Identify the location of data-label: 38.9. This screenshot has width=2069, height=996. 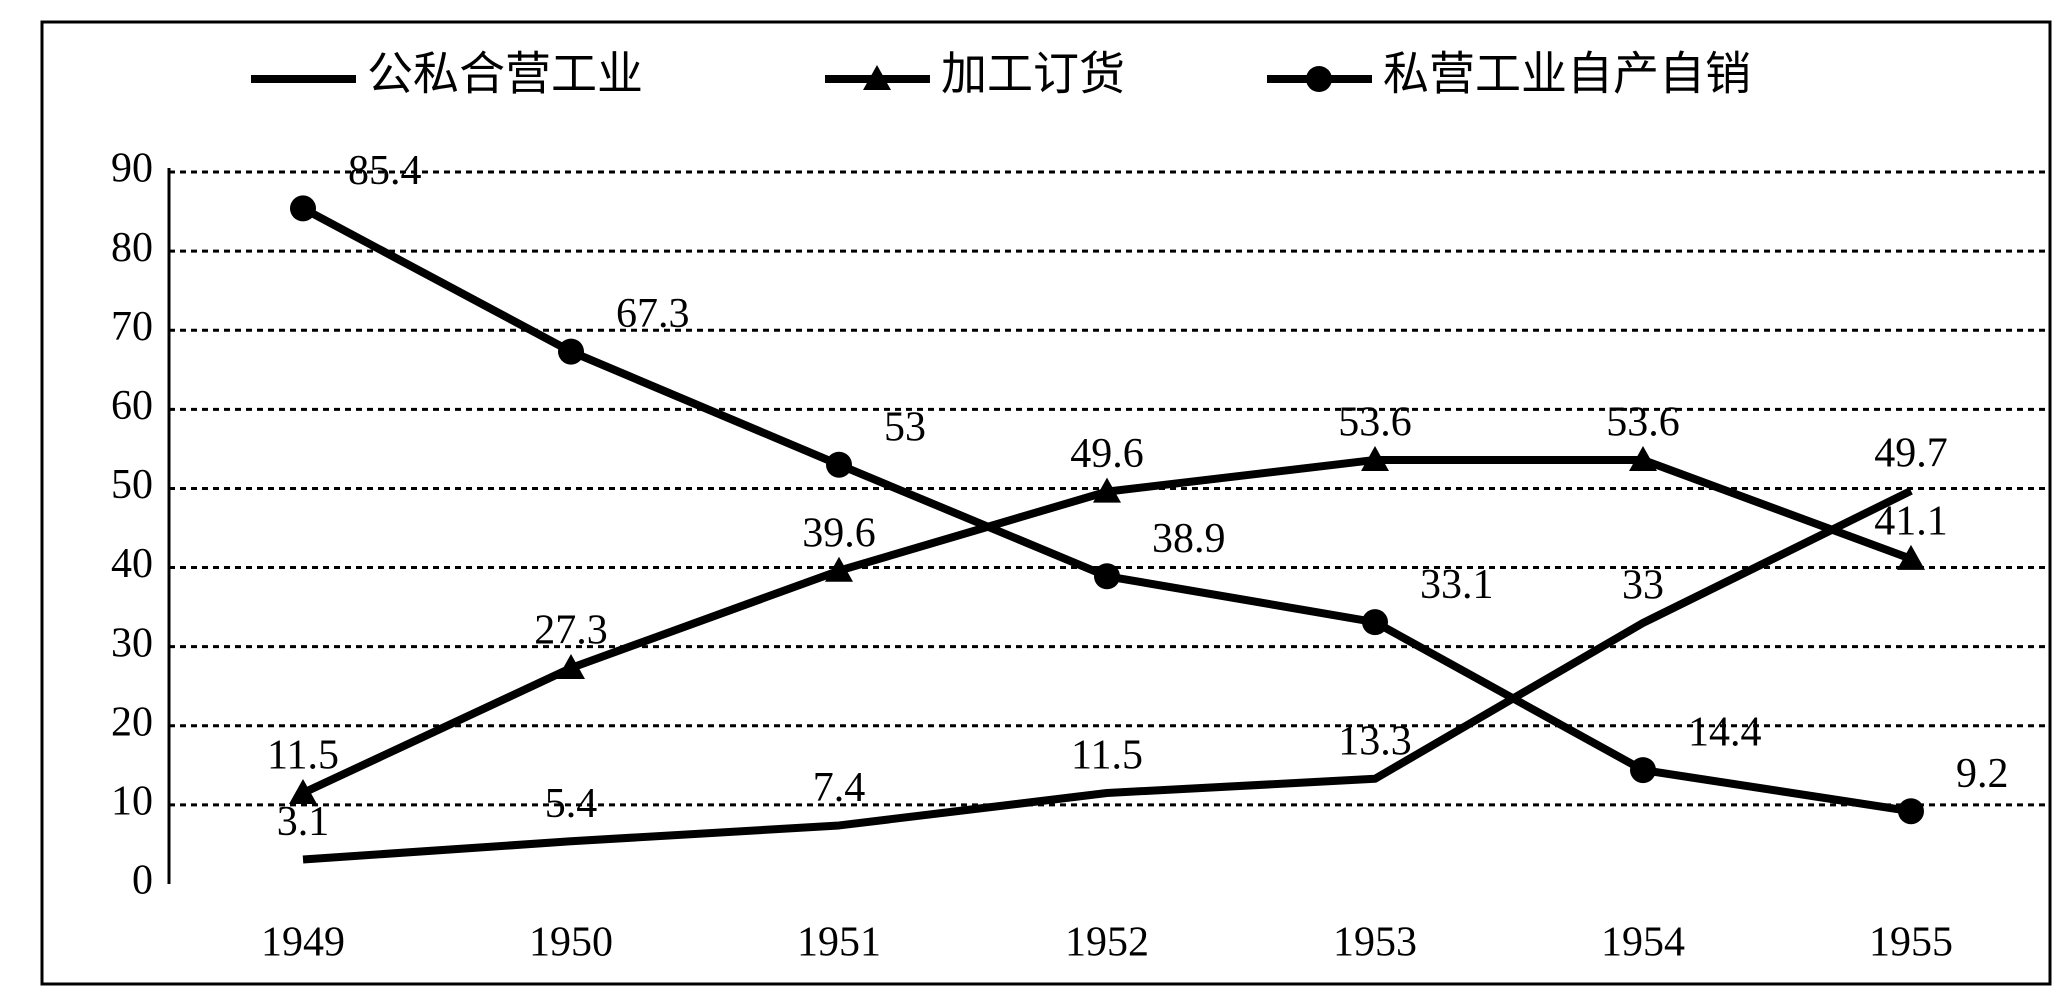
(1189, 539).